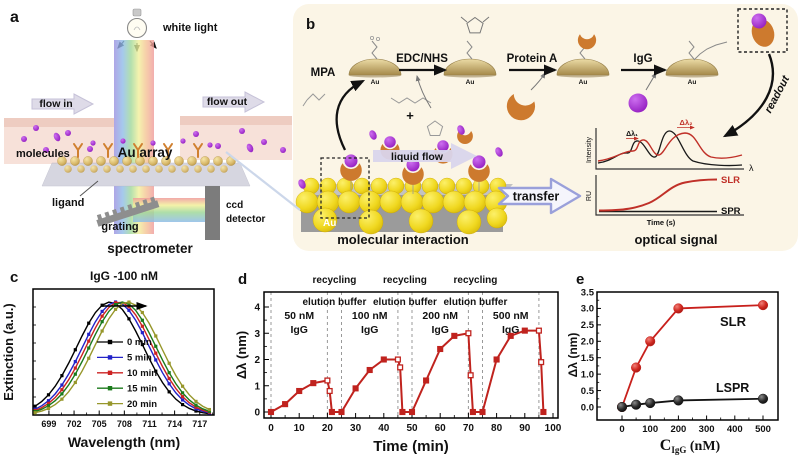 The image size is (800, 461). Describe the element at coordinates (589, 196) in the screenshot. I see `ru-axis-label: RU` at that location.